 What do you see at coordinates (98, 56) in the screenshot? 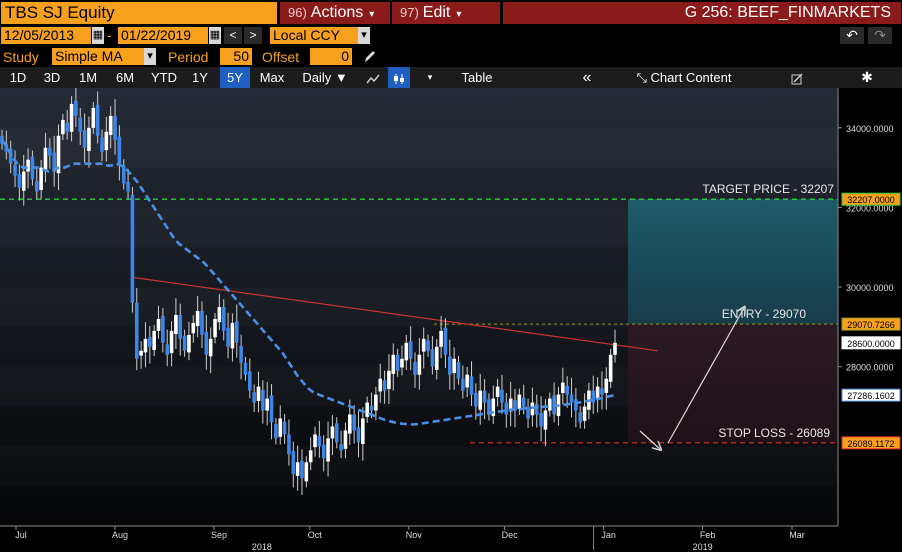
I see `study-field: Simple MA` at bounding box center [98, 56].